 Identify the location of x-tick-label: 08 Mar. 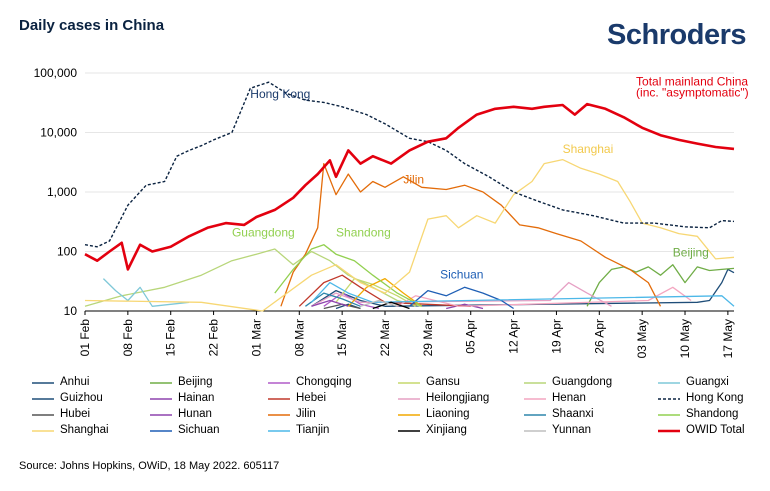
(299, 337).